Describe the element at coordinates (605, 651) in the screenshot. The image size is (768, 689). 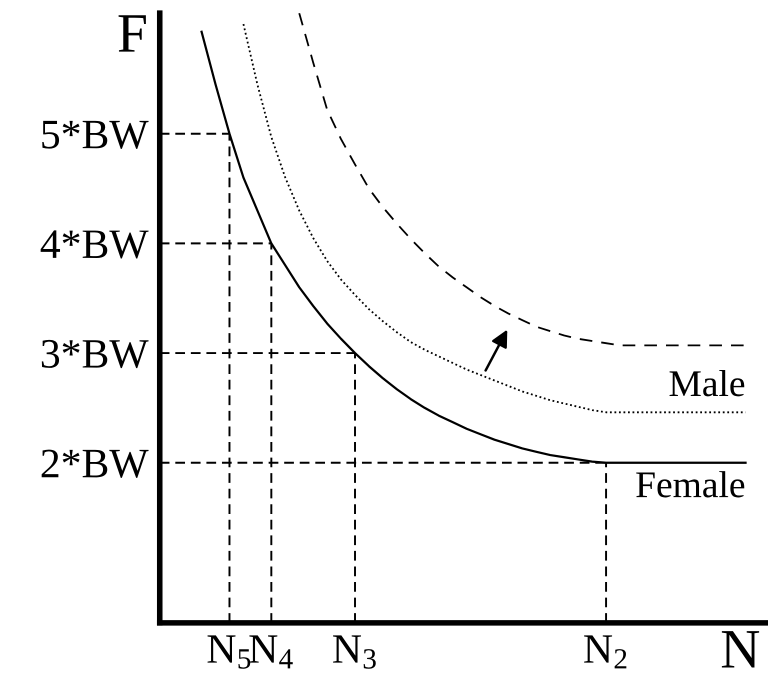
I see `x-tick-label: N$_{2}$` at that location.